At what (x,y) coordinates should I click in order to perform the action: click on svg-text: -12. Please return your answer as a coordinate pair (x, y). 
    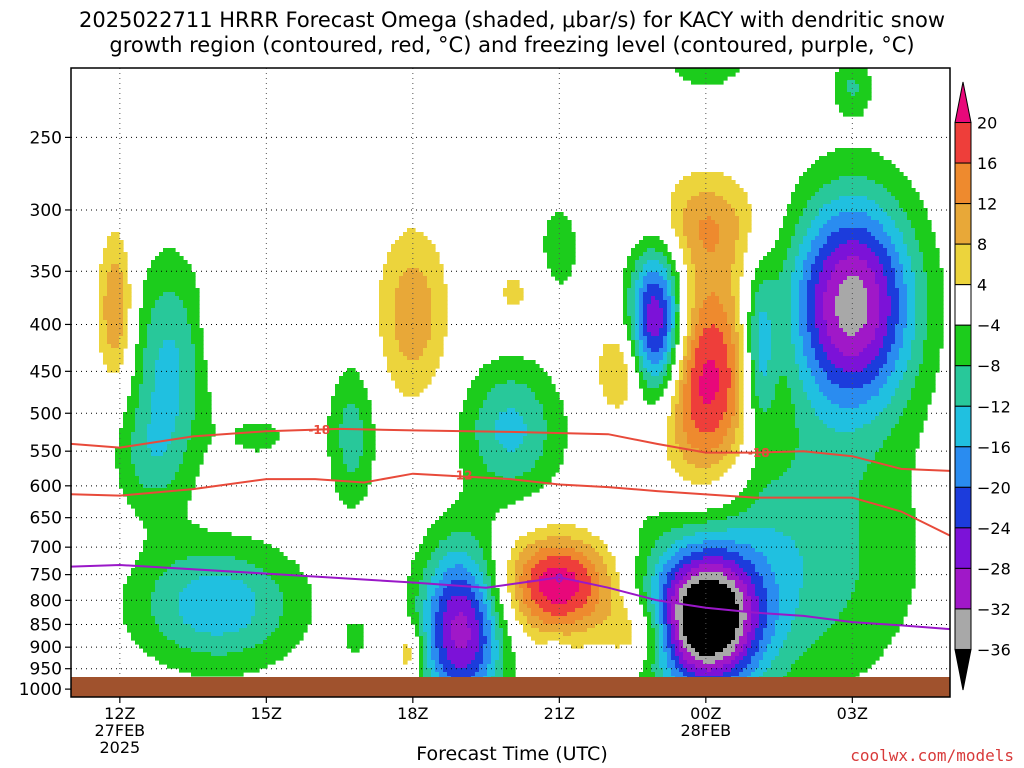
    Looking at the image, I should click on (462, 475).